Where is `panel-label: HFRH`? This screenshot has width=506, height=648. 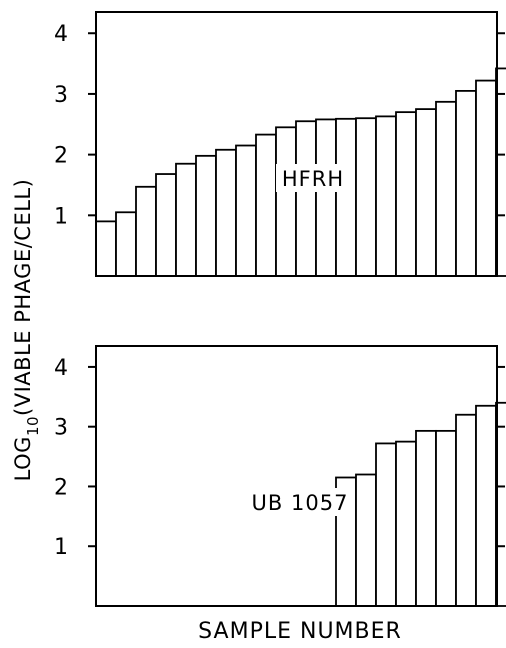
panel-label: HFRH is located at coordinates (313, 179).